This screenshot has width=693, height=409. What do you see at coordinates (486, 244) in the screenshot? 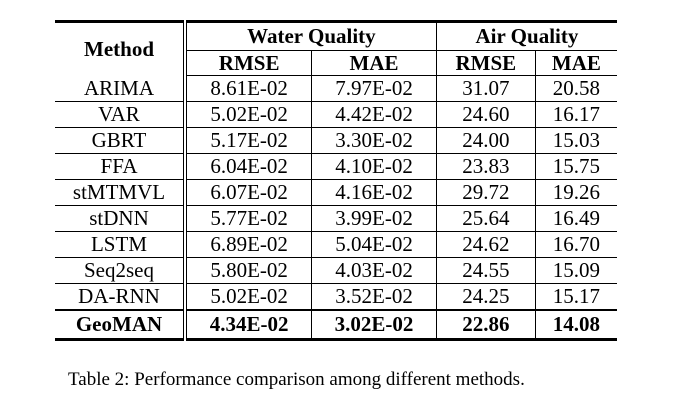
I see `value-cell: 24.62` at bounding box center [486, 244].